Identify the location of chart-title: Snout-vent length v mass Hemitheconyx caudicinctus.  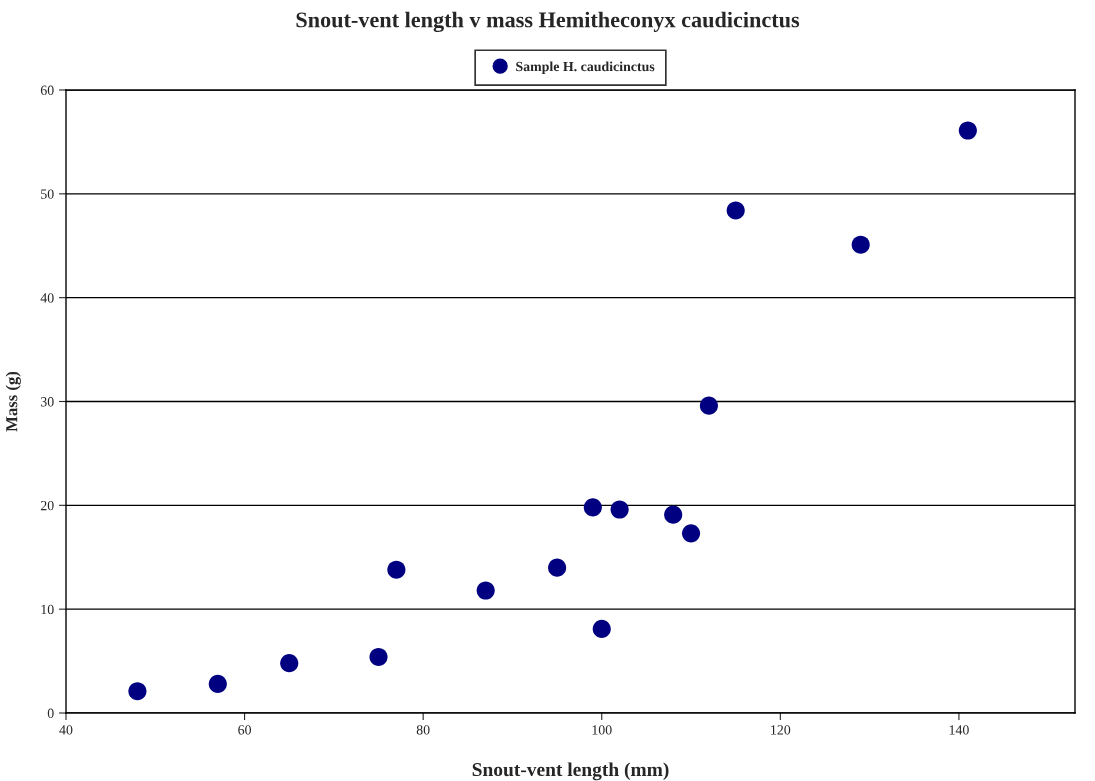
(548, 22).